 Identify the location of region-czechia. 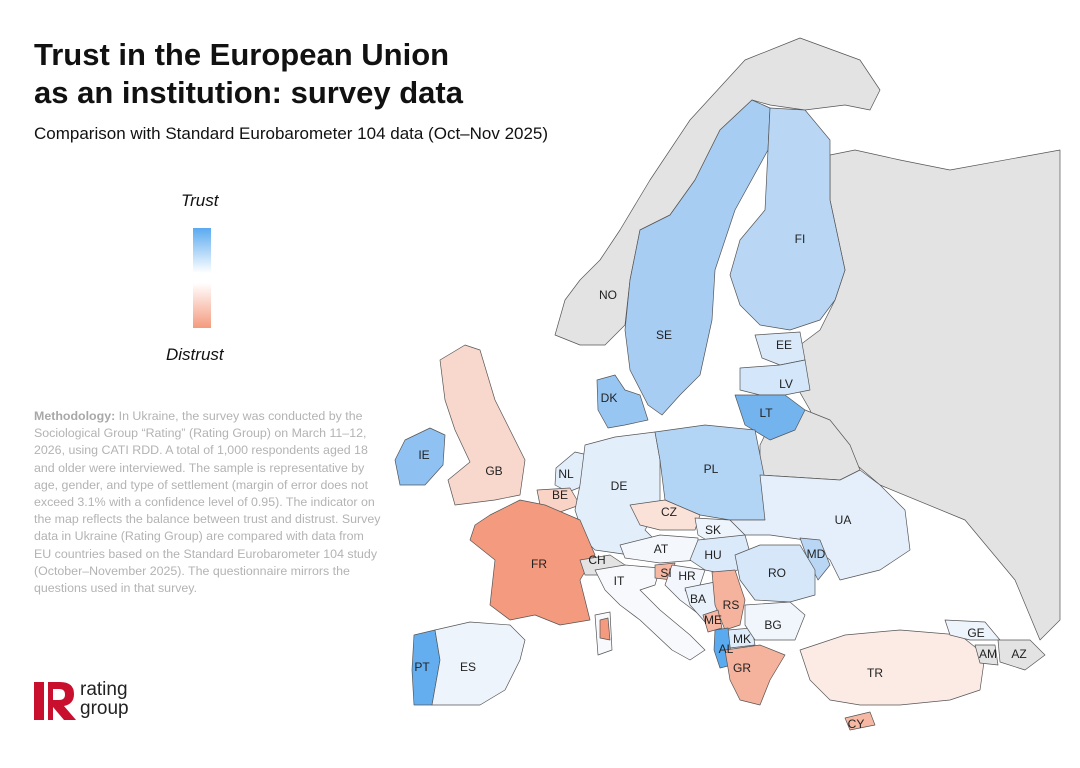
(665, 515).